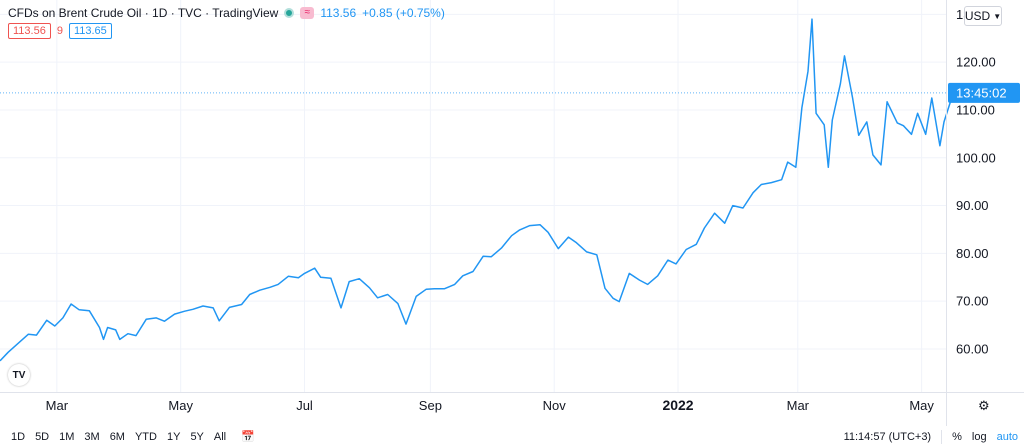 This screenshot has height=447, width=1024. Describe the element at coordinates (977, 16) in the screenshot. I see `currency-label: USD` at that location.